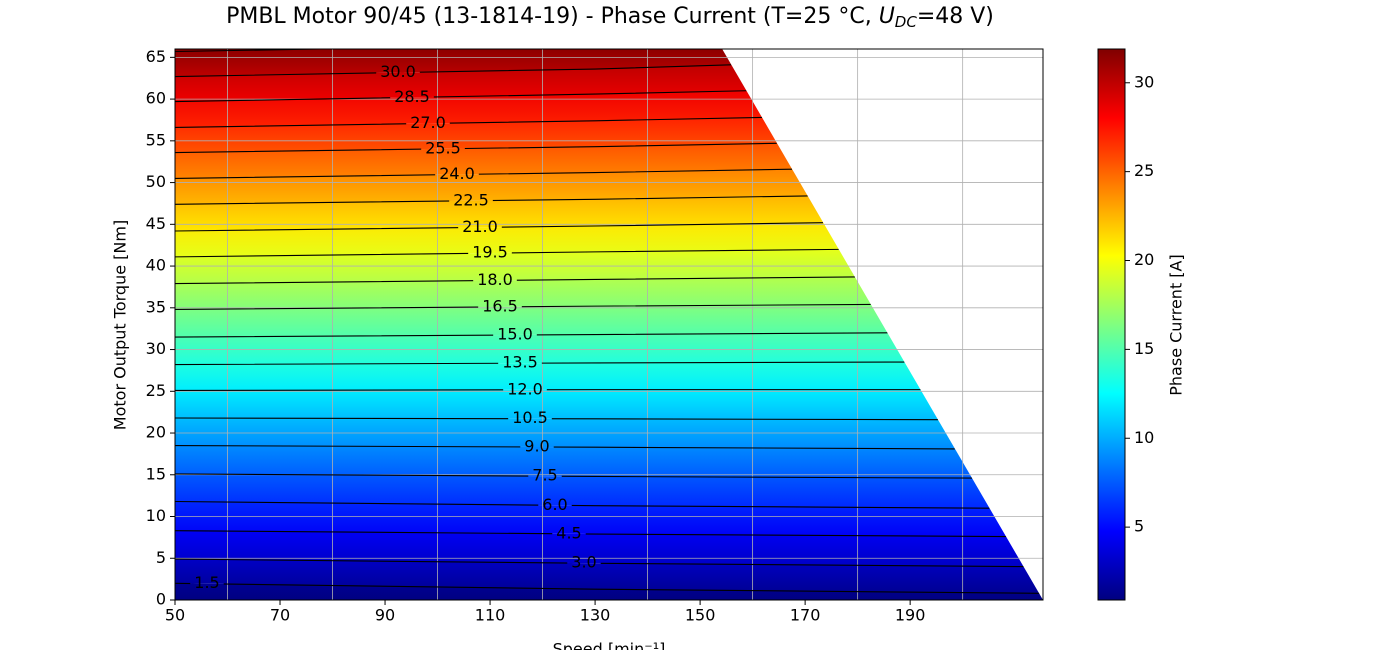  What do you see at coordinates (457, 173) in the screenshot?
I see `contour-label: 24.0` at bounding box center [457, 173].